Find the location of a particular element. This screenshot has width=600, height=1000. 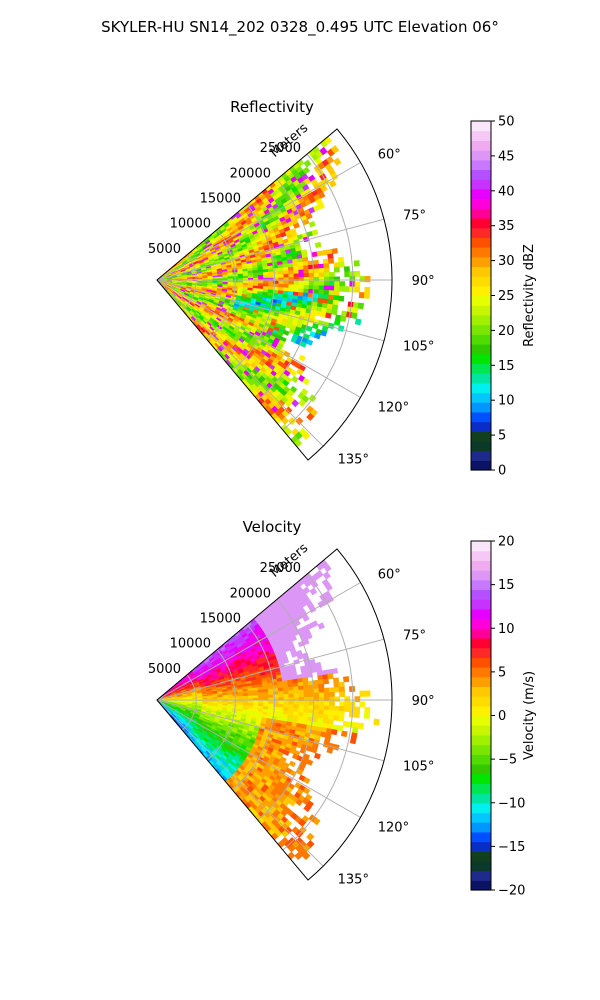

colorbar-tick-label: −5 is located at coordinates (507, 760).